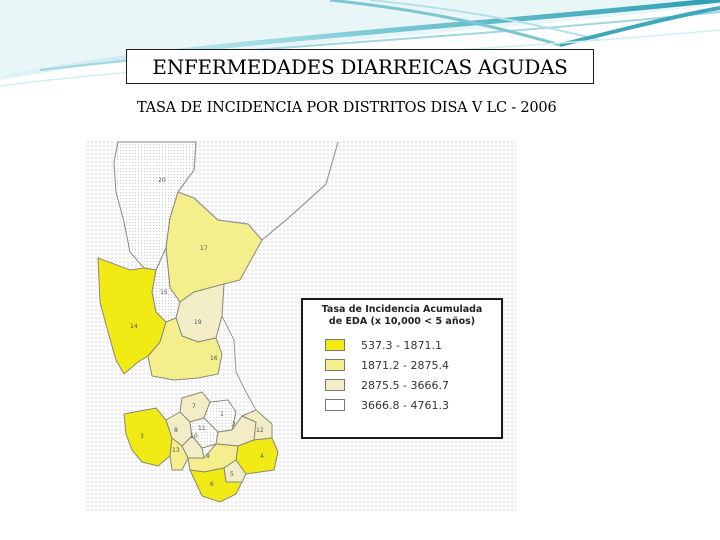  What do you see at coordinates (212, 484) in the screenshot?
I see `district-label-6: 6` at bounding box center [212, 484].